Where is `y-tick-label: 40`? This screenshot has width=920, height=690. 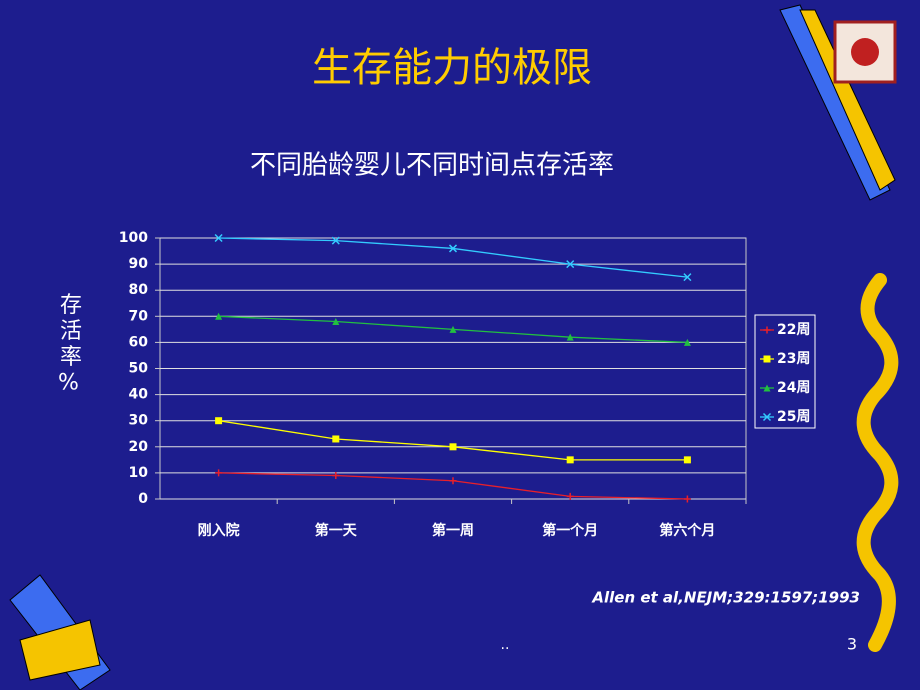
y-tick-label: 40 is located at coordinates (139, 395).